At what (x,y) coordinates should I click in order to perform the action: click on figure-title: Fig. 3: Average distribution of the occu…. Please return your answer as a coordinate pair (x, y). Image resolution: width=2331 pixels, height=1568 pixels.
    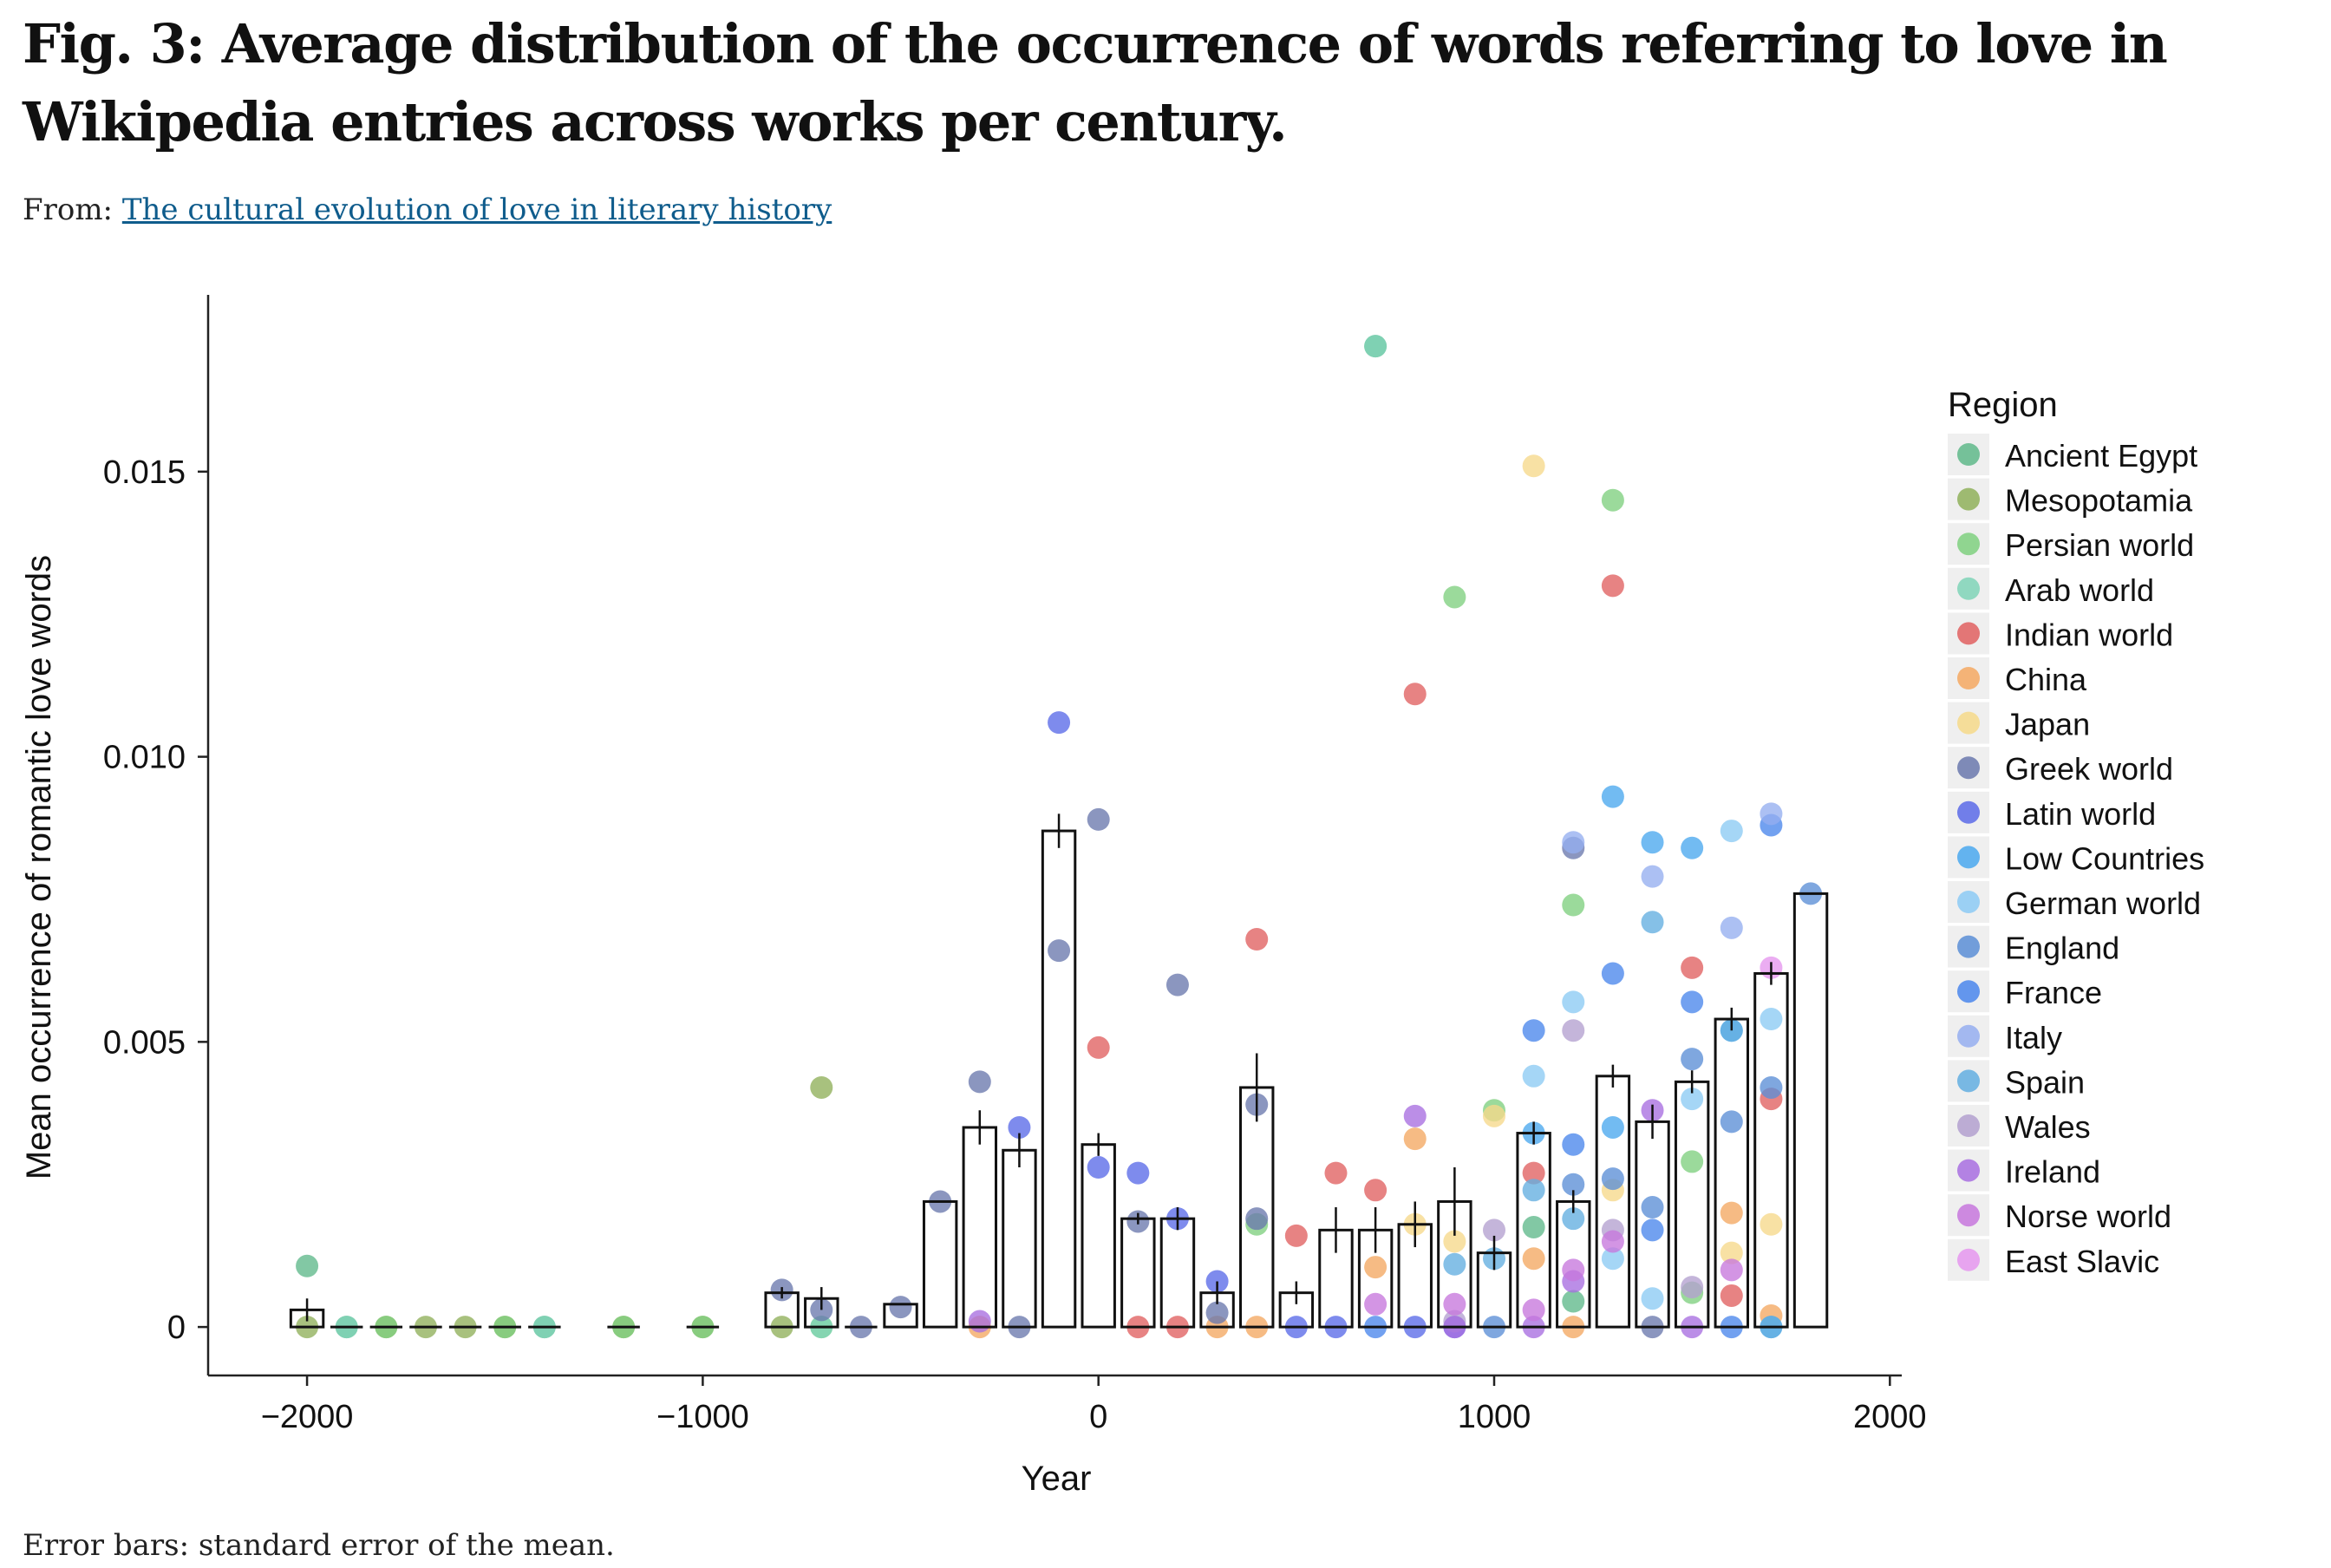
    Looking at the image, I should click on (1095, 83).